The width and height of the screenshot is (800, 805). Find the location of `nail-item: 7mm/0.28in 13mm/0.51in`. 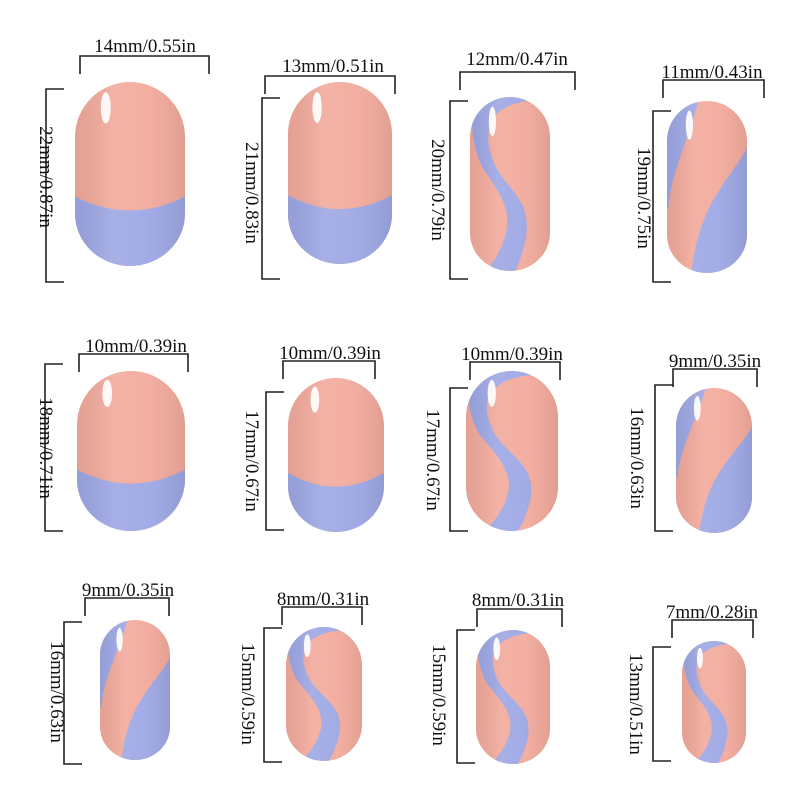

nail-item: 7mm/0.28in 13mm/0.51in is located at coordinates (692, 682).